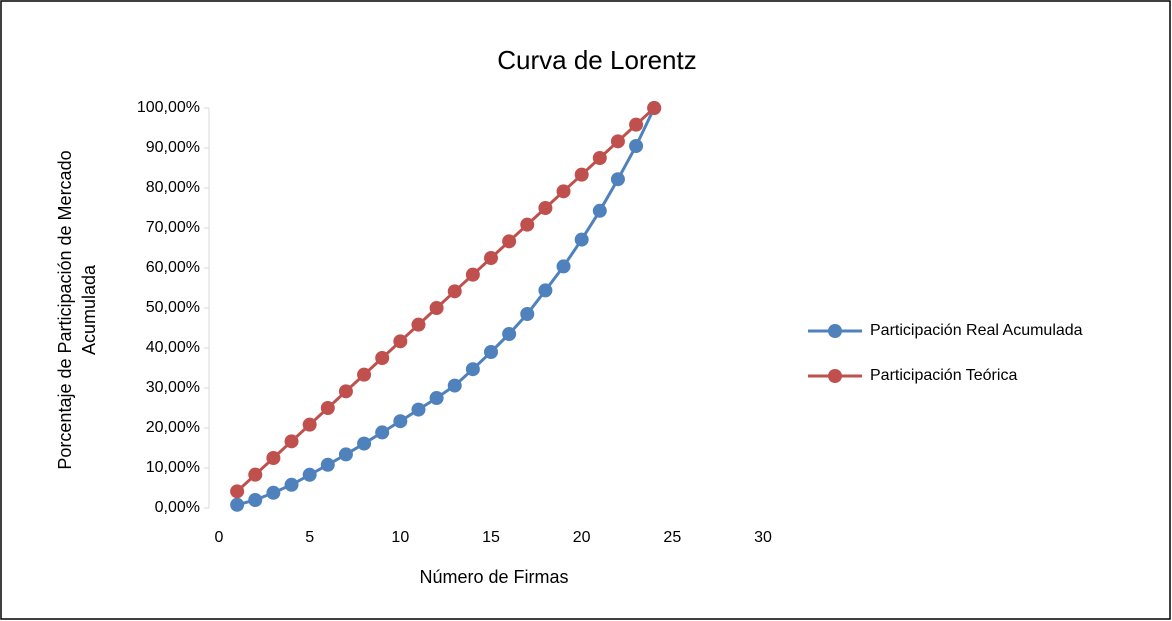 The width and height of the screenshot is (1172, 621). Describe the element at coordinates (763, 537) in the screenshot. I see `x-tick-label: 30` at that location.